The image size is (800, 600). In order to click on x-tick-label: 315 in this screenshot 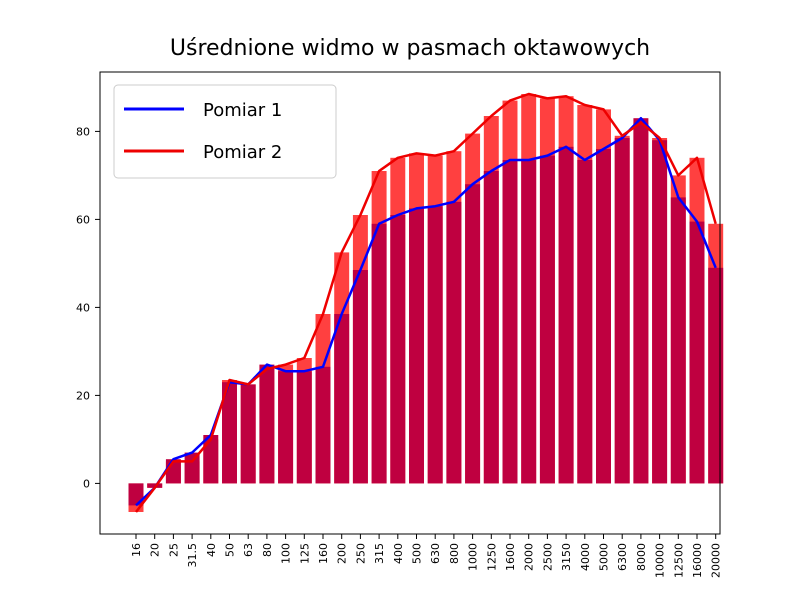, I will do `click(379, 553)`.